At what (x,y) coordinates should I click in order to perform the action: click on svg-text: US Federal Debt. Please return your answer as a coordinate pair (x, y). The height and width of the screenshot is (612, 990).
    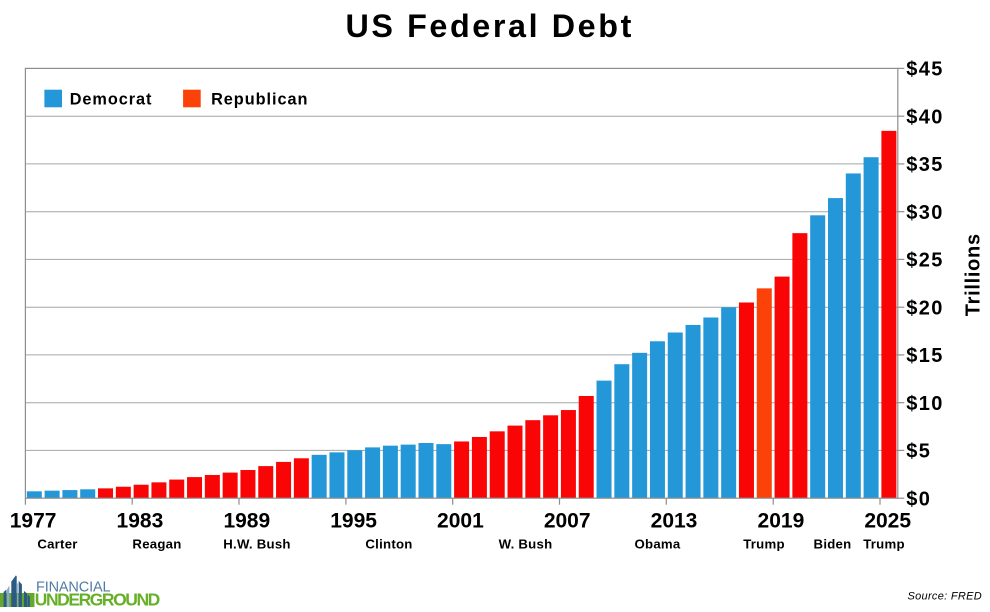
    Looking at the image, I should click on (489, 26).